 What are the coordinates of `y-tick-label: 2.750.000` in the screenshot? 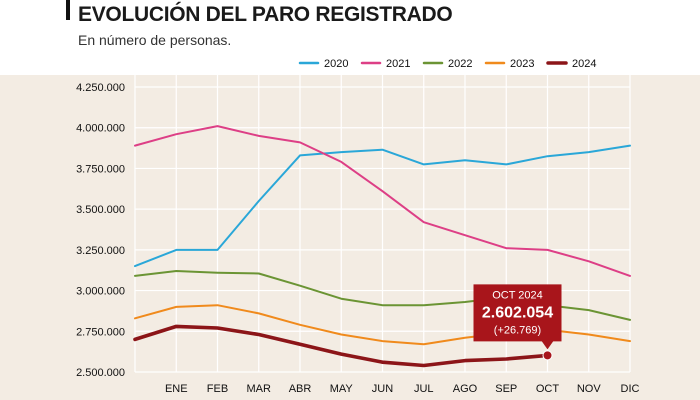 It's located at (100, 332).